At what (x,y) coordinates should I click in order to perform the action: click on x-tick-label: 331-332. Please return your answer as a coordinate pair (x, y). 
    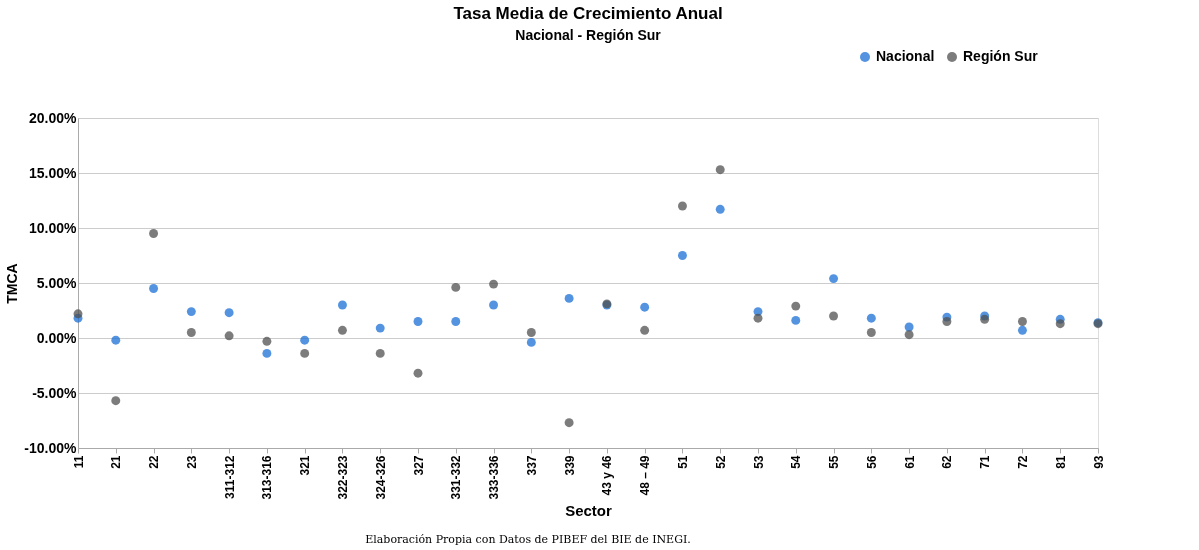
    Looking at the image, I should click on (456, 477).